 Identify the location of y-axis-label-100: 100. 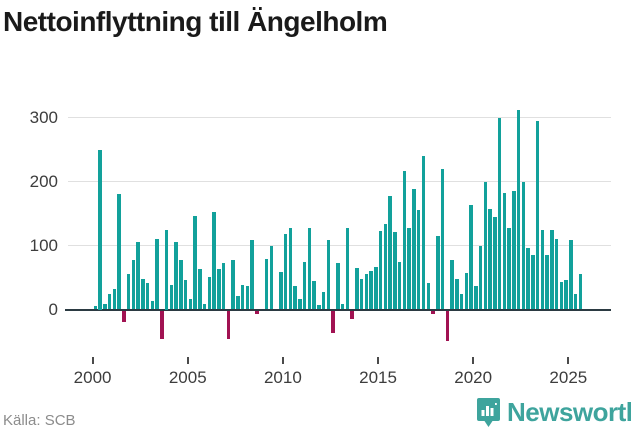
(43, 246).